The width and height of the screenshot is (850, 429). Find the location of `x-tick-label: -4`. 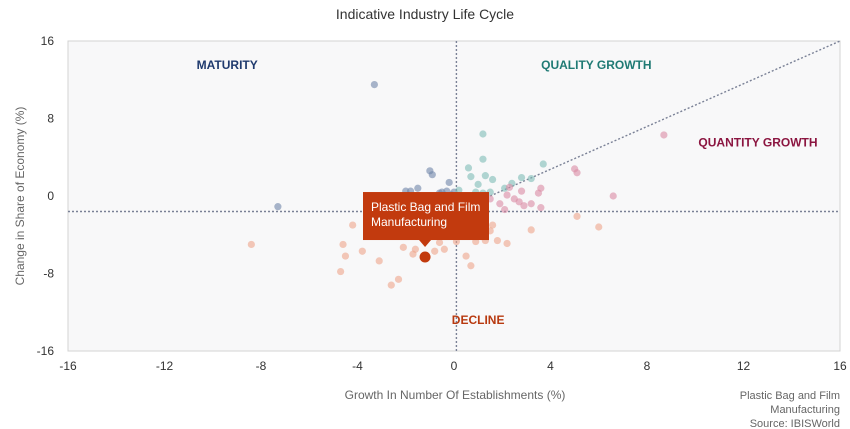

x-tick-label: -4 is located at coordinates (357, 366).